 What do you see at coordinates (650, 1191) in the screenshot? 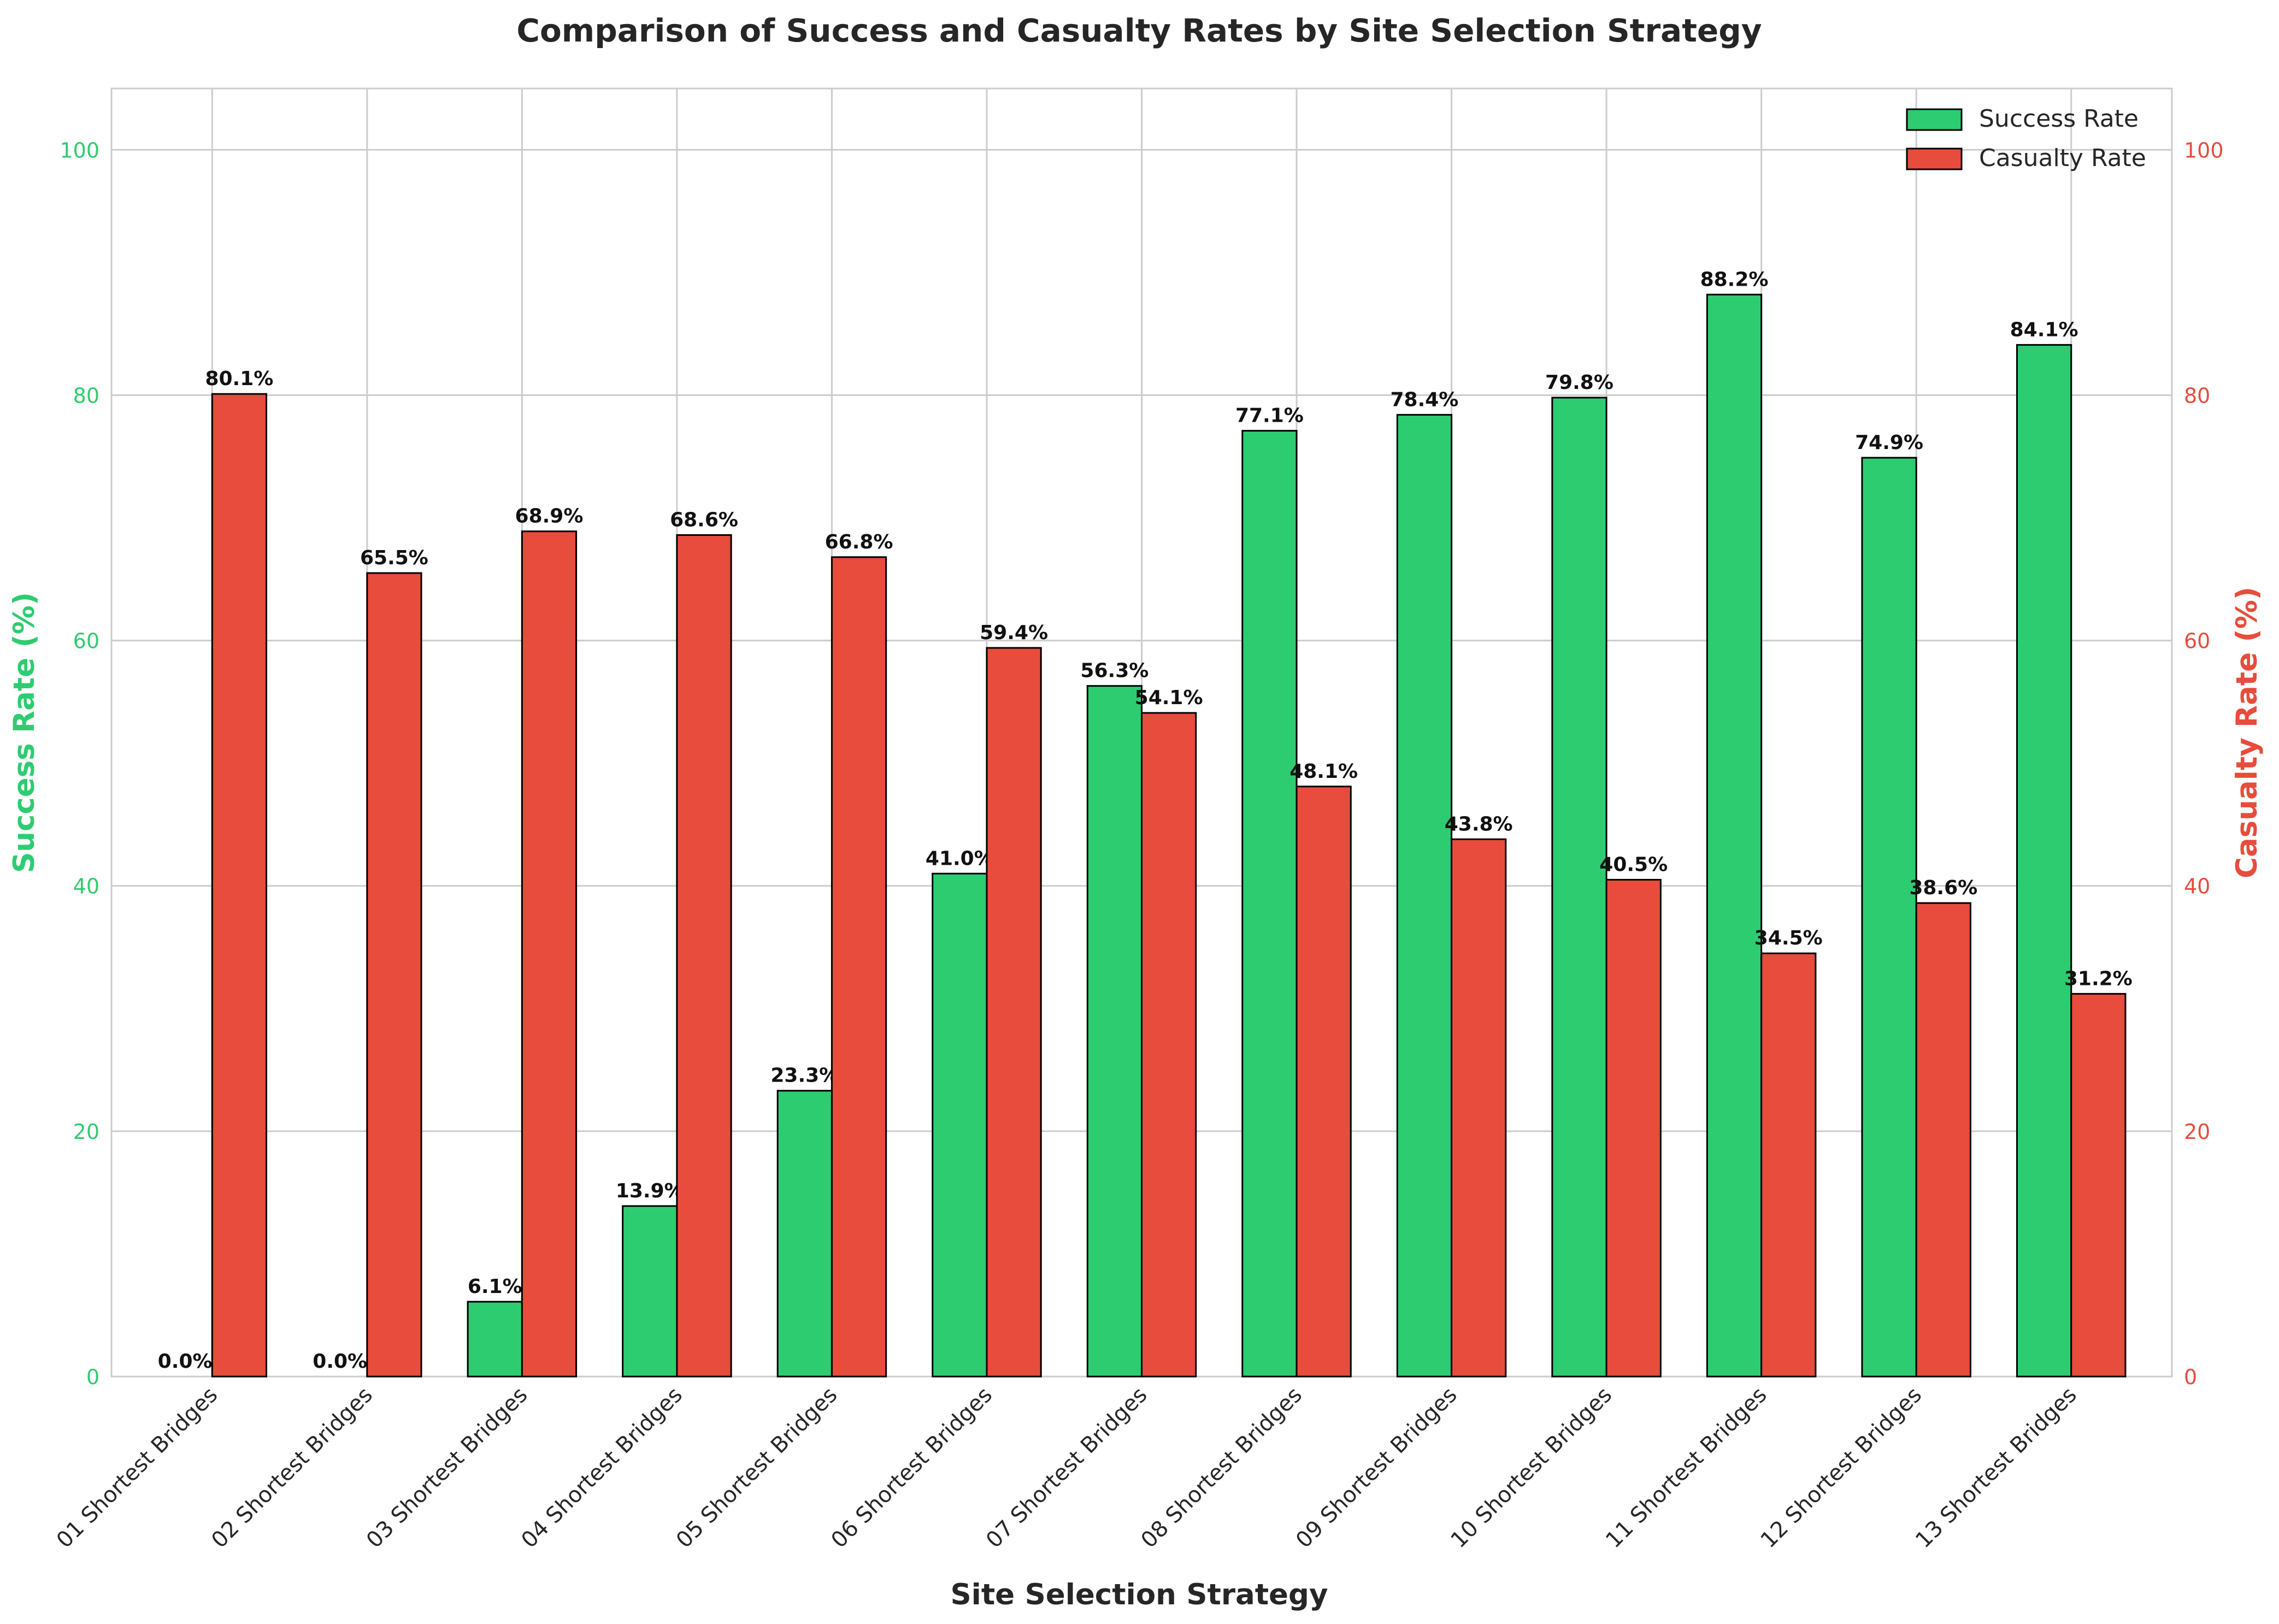
I see `success-rate-value-label: 13.9%` at bounding box center [650, 1191].